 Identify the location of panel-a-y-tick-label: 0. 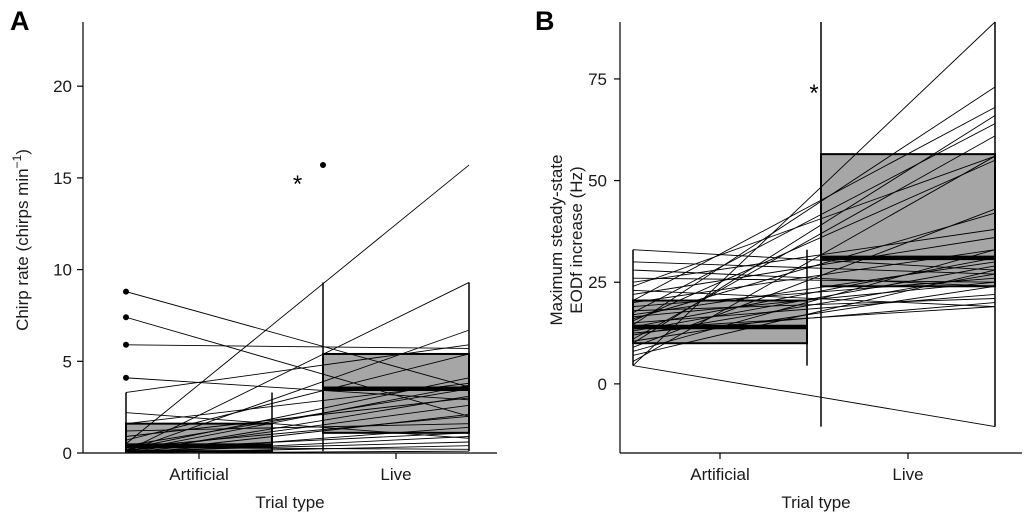
(67, 453).